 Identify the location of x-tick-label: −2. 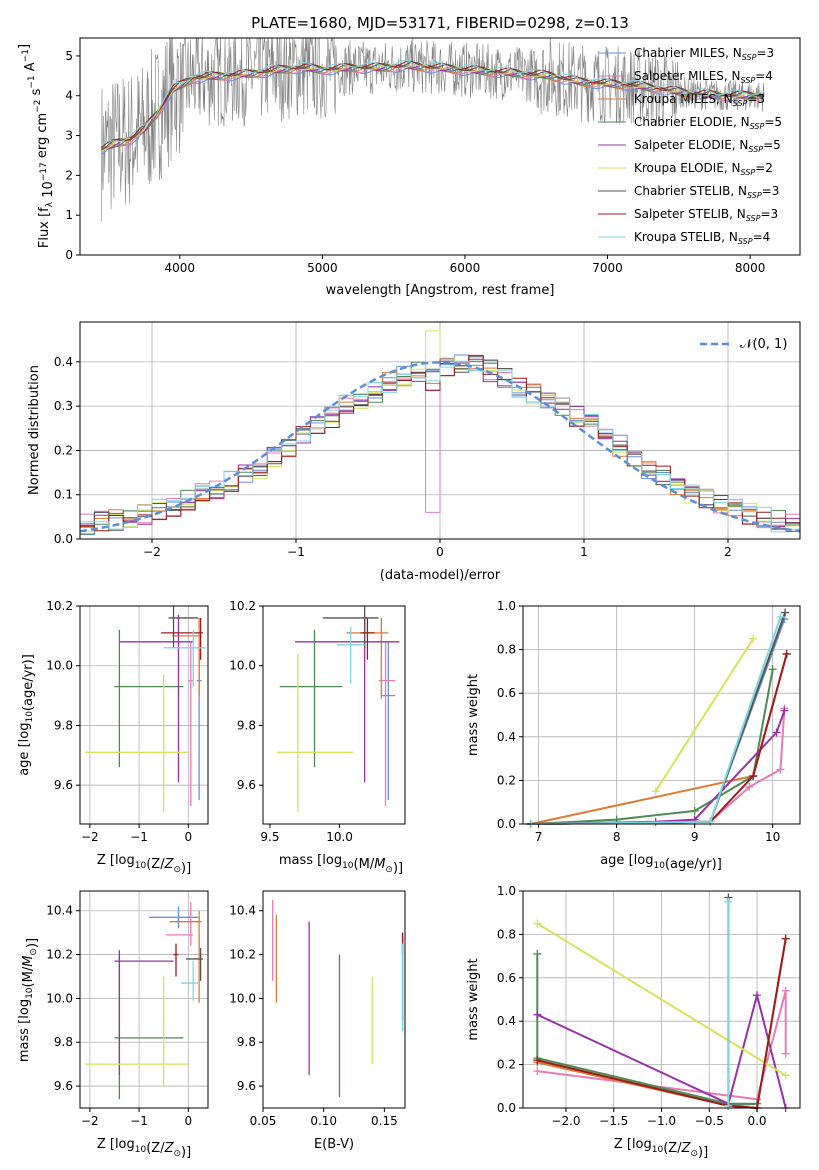
(90, 837).